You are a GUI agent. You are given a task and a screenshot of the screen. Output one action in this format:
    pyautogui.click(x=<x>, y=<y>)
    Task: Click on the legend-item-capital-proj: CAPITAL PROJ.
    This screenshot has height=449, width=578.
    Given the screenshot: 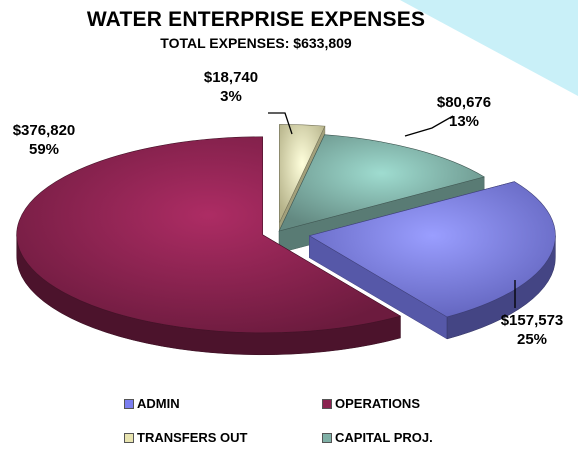 What is the action you would take?
    pyautogui.click(x=377, y=437)
    